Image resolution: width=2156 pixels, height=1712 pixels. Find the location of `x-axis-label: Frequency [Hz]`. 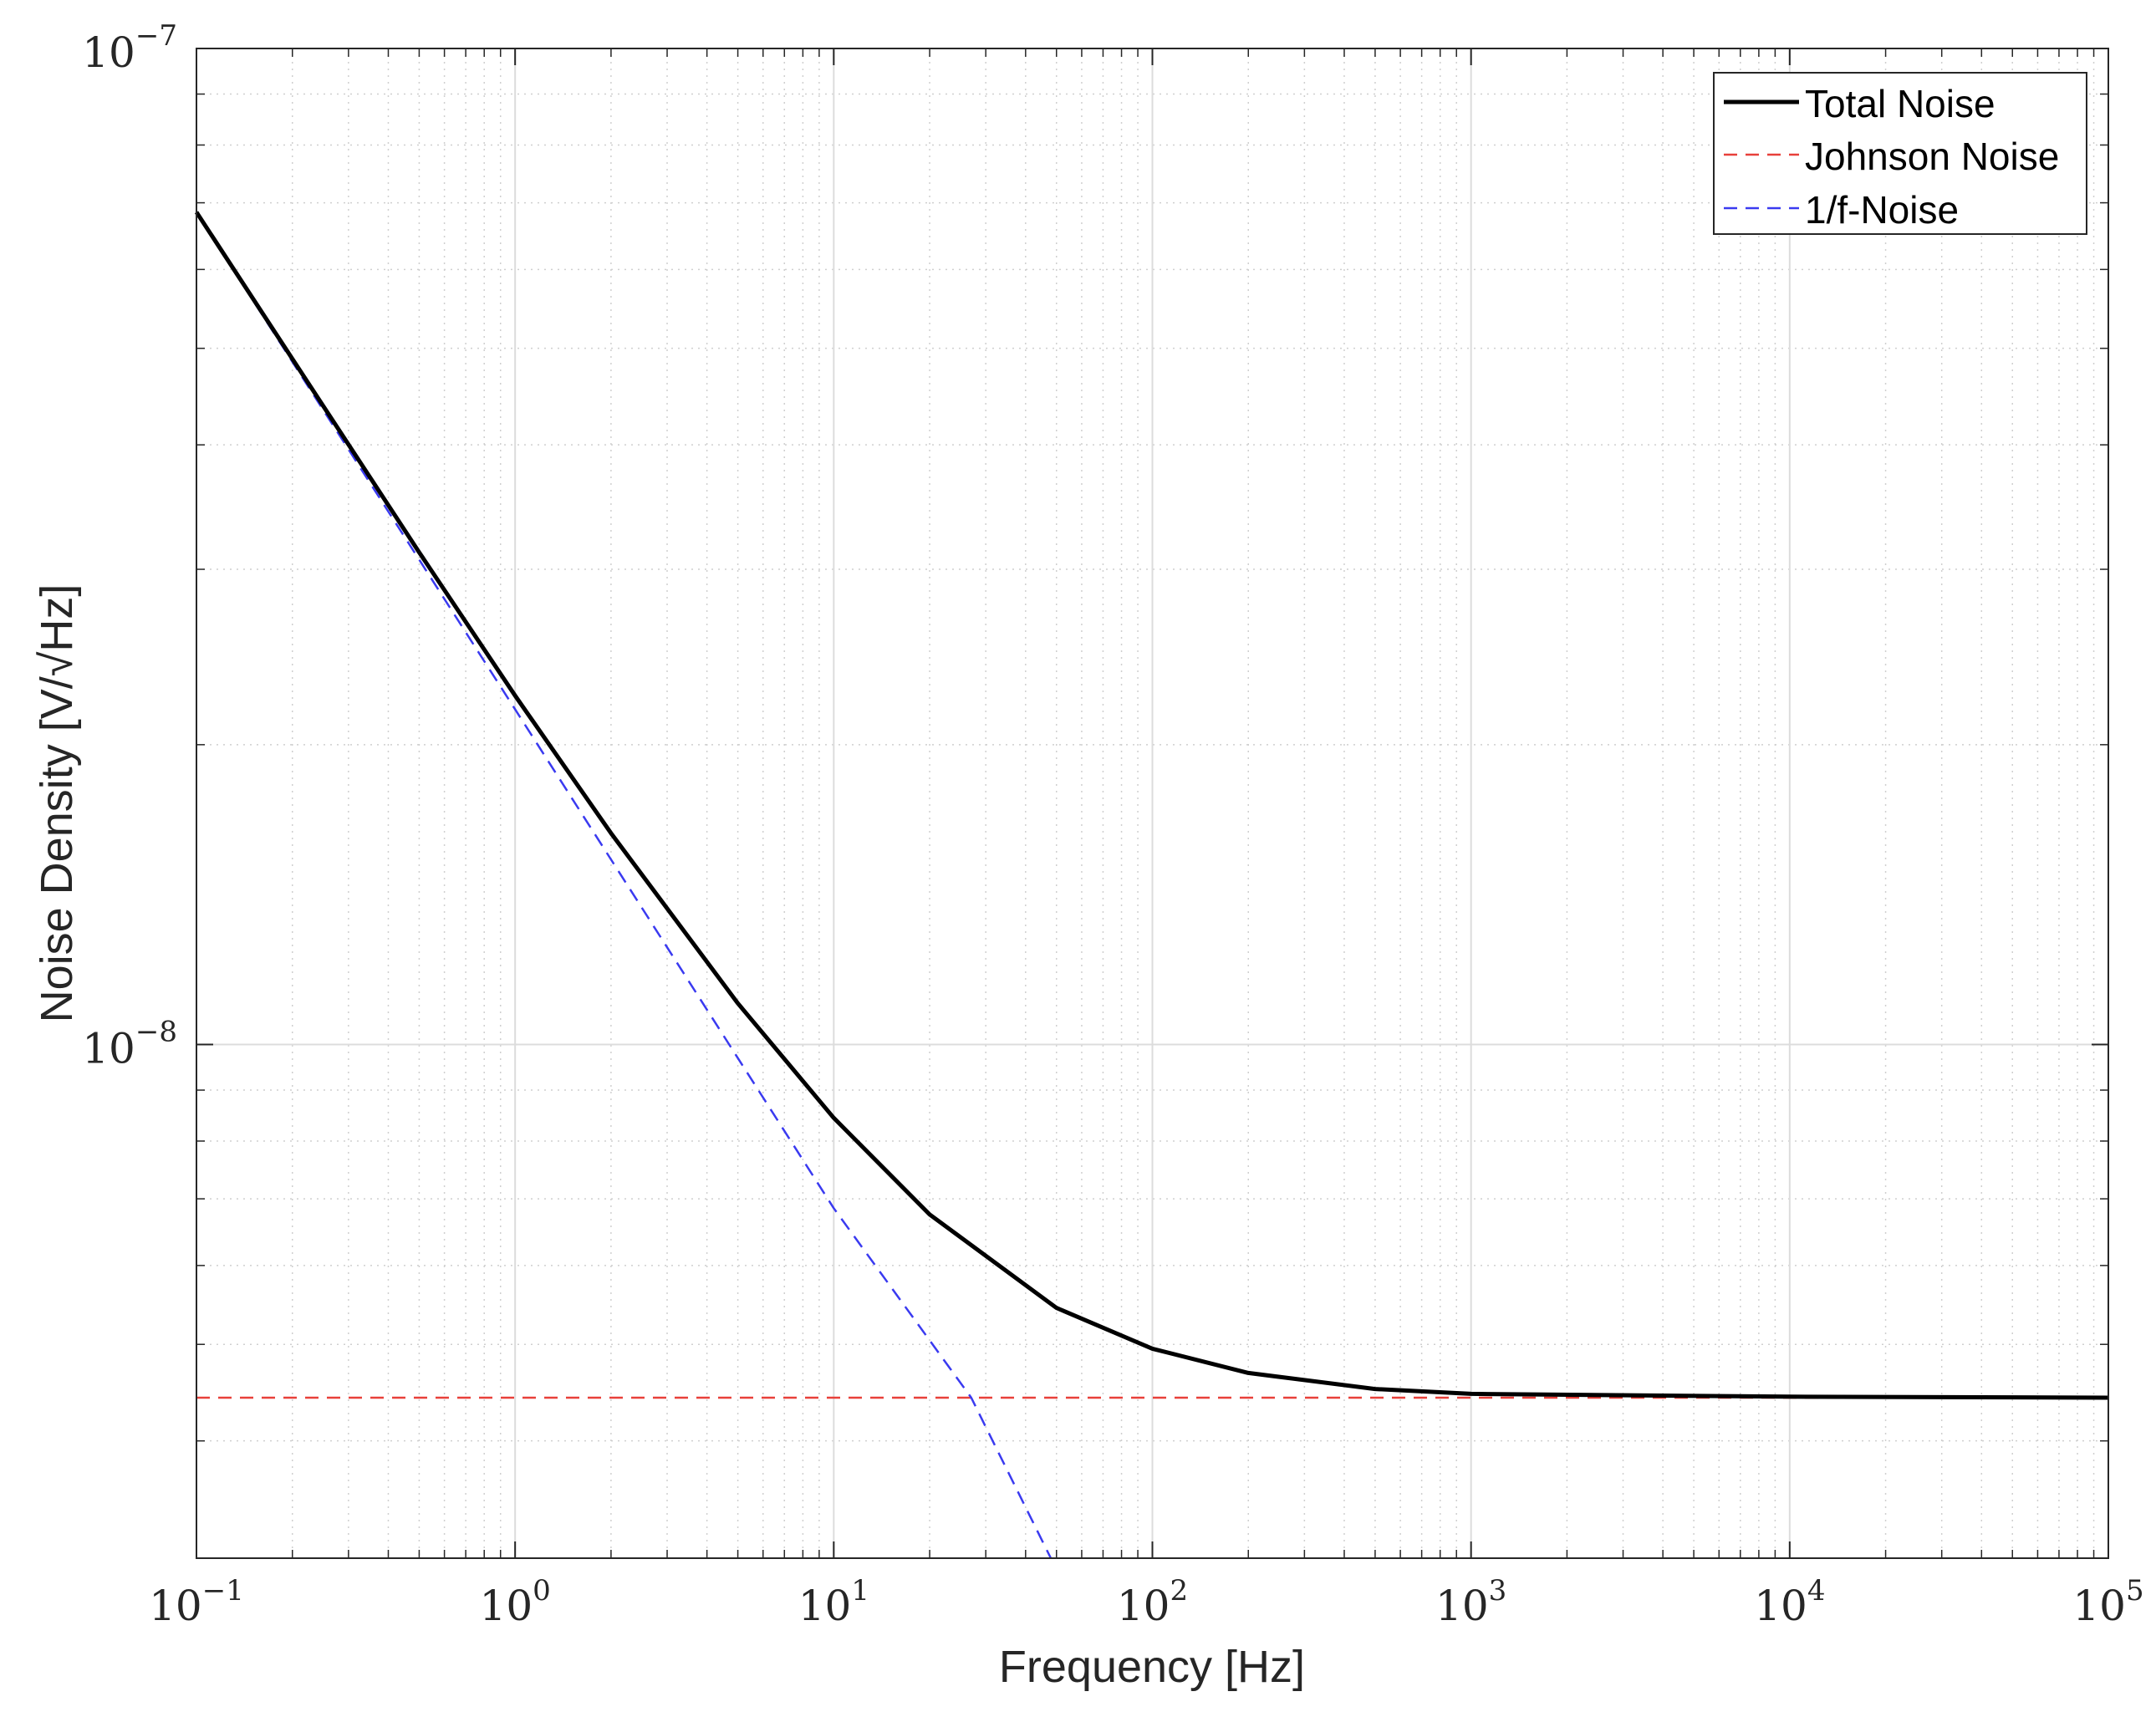

x-axis-label: Frequency [Hz] is located at coordinates (1152, 1667).